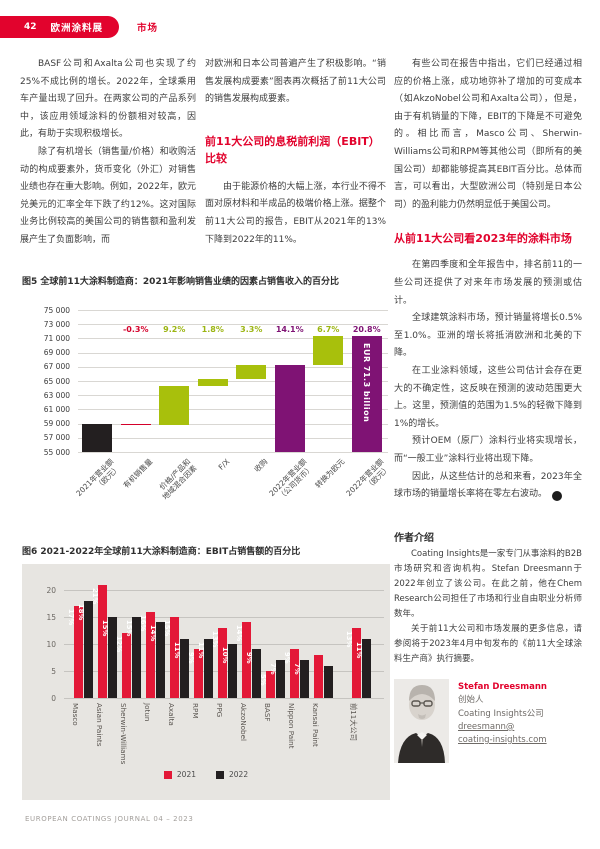 The height and width of the screenshot is (849, 600). What do you see at coordinates (353, 722) in the screenshot?
I see `x-axis-category-label: 前11大公司` at bounding box center [353, 722].